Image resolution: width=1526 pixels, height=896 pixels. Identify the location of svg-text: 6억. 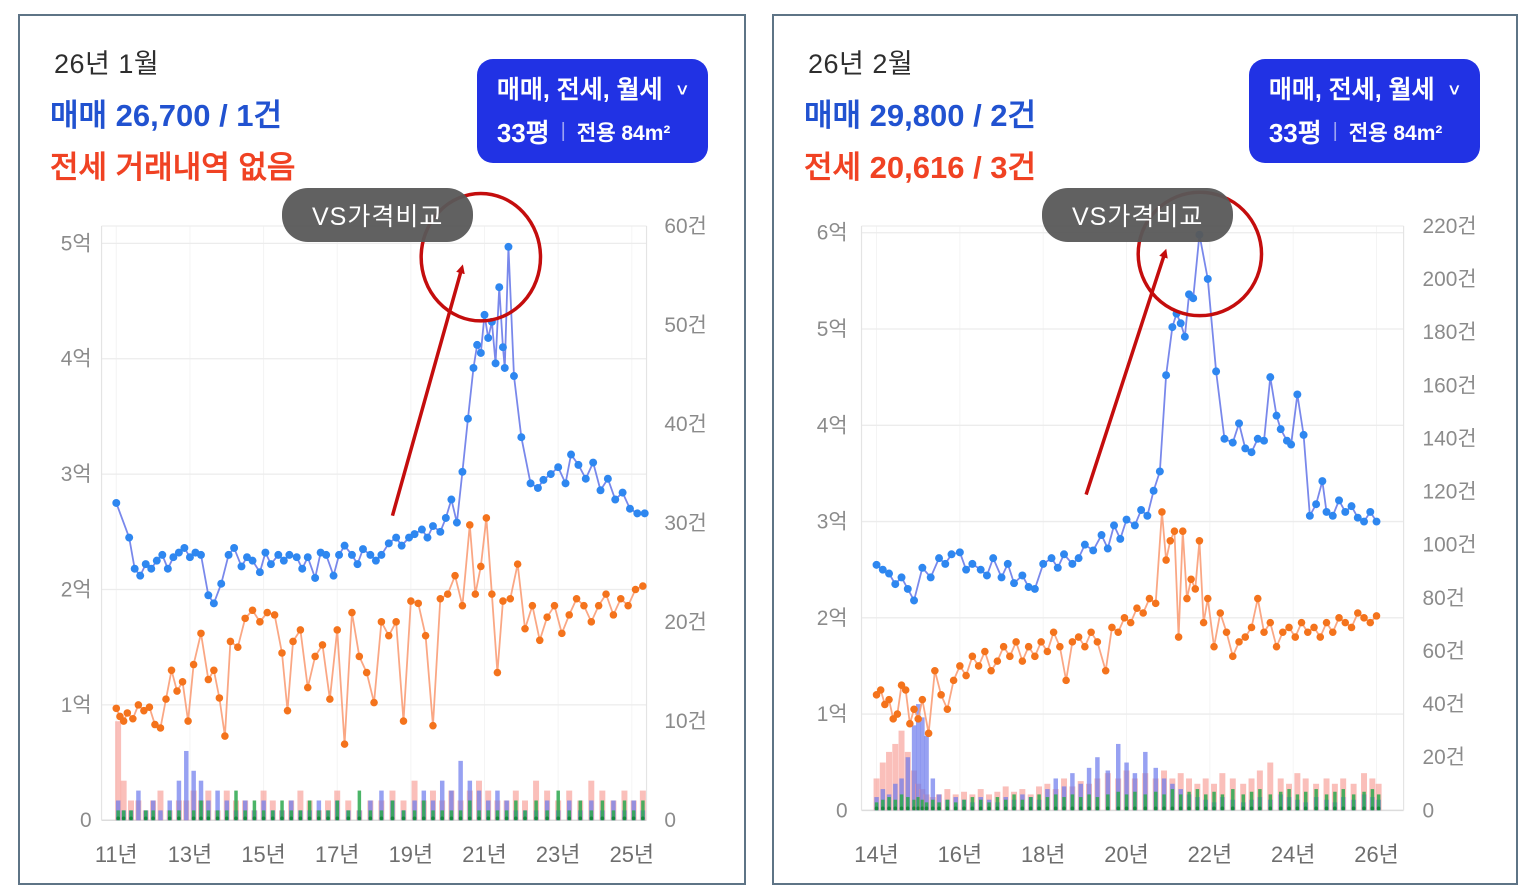
(832, 233).